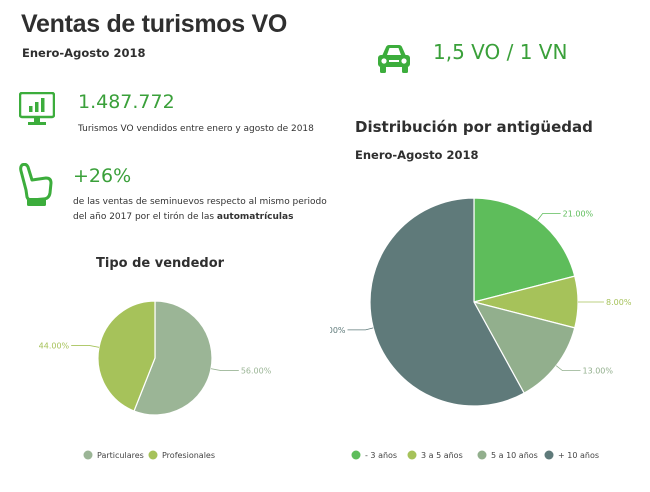 The width and height of the screenshot is (650, 492). What do you see at coordinates (36, 184) in the screenshot?
I see `thumbs-up-icon` at bounding box center [36, 184].